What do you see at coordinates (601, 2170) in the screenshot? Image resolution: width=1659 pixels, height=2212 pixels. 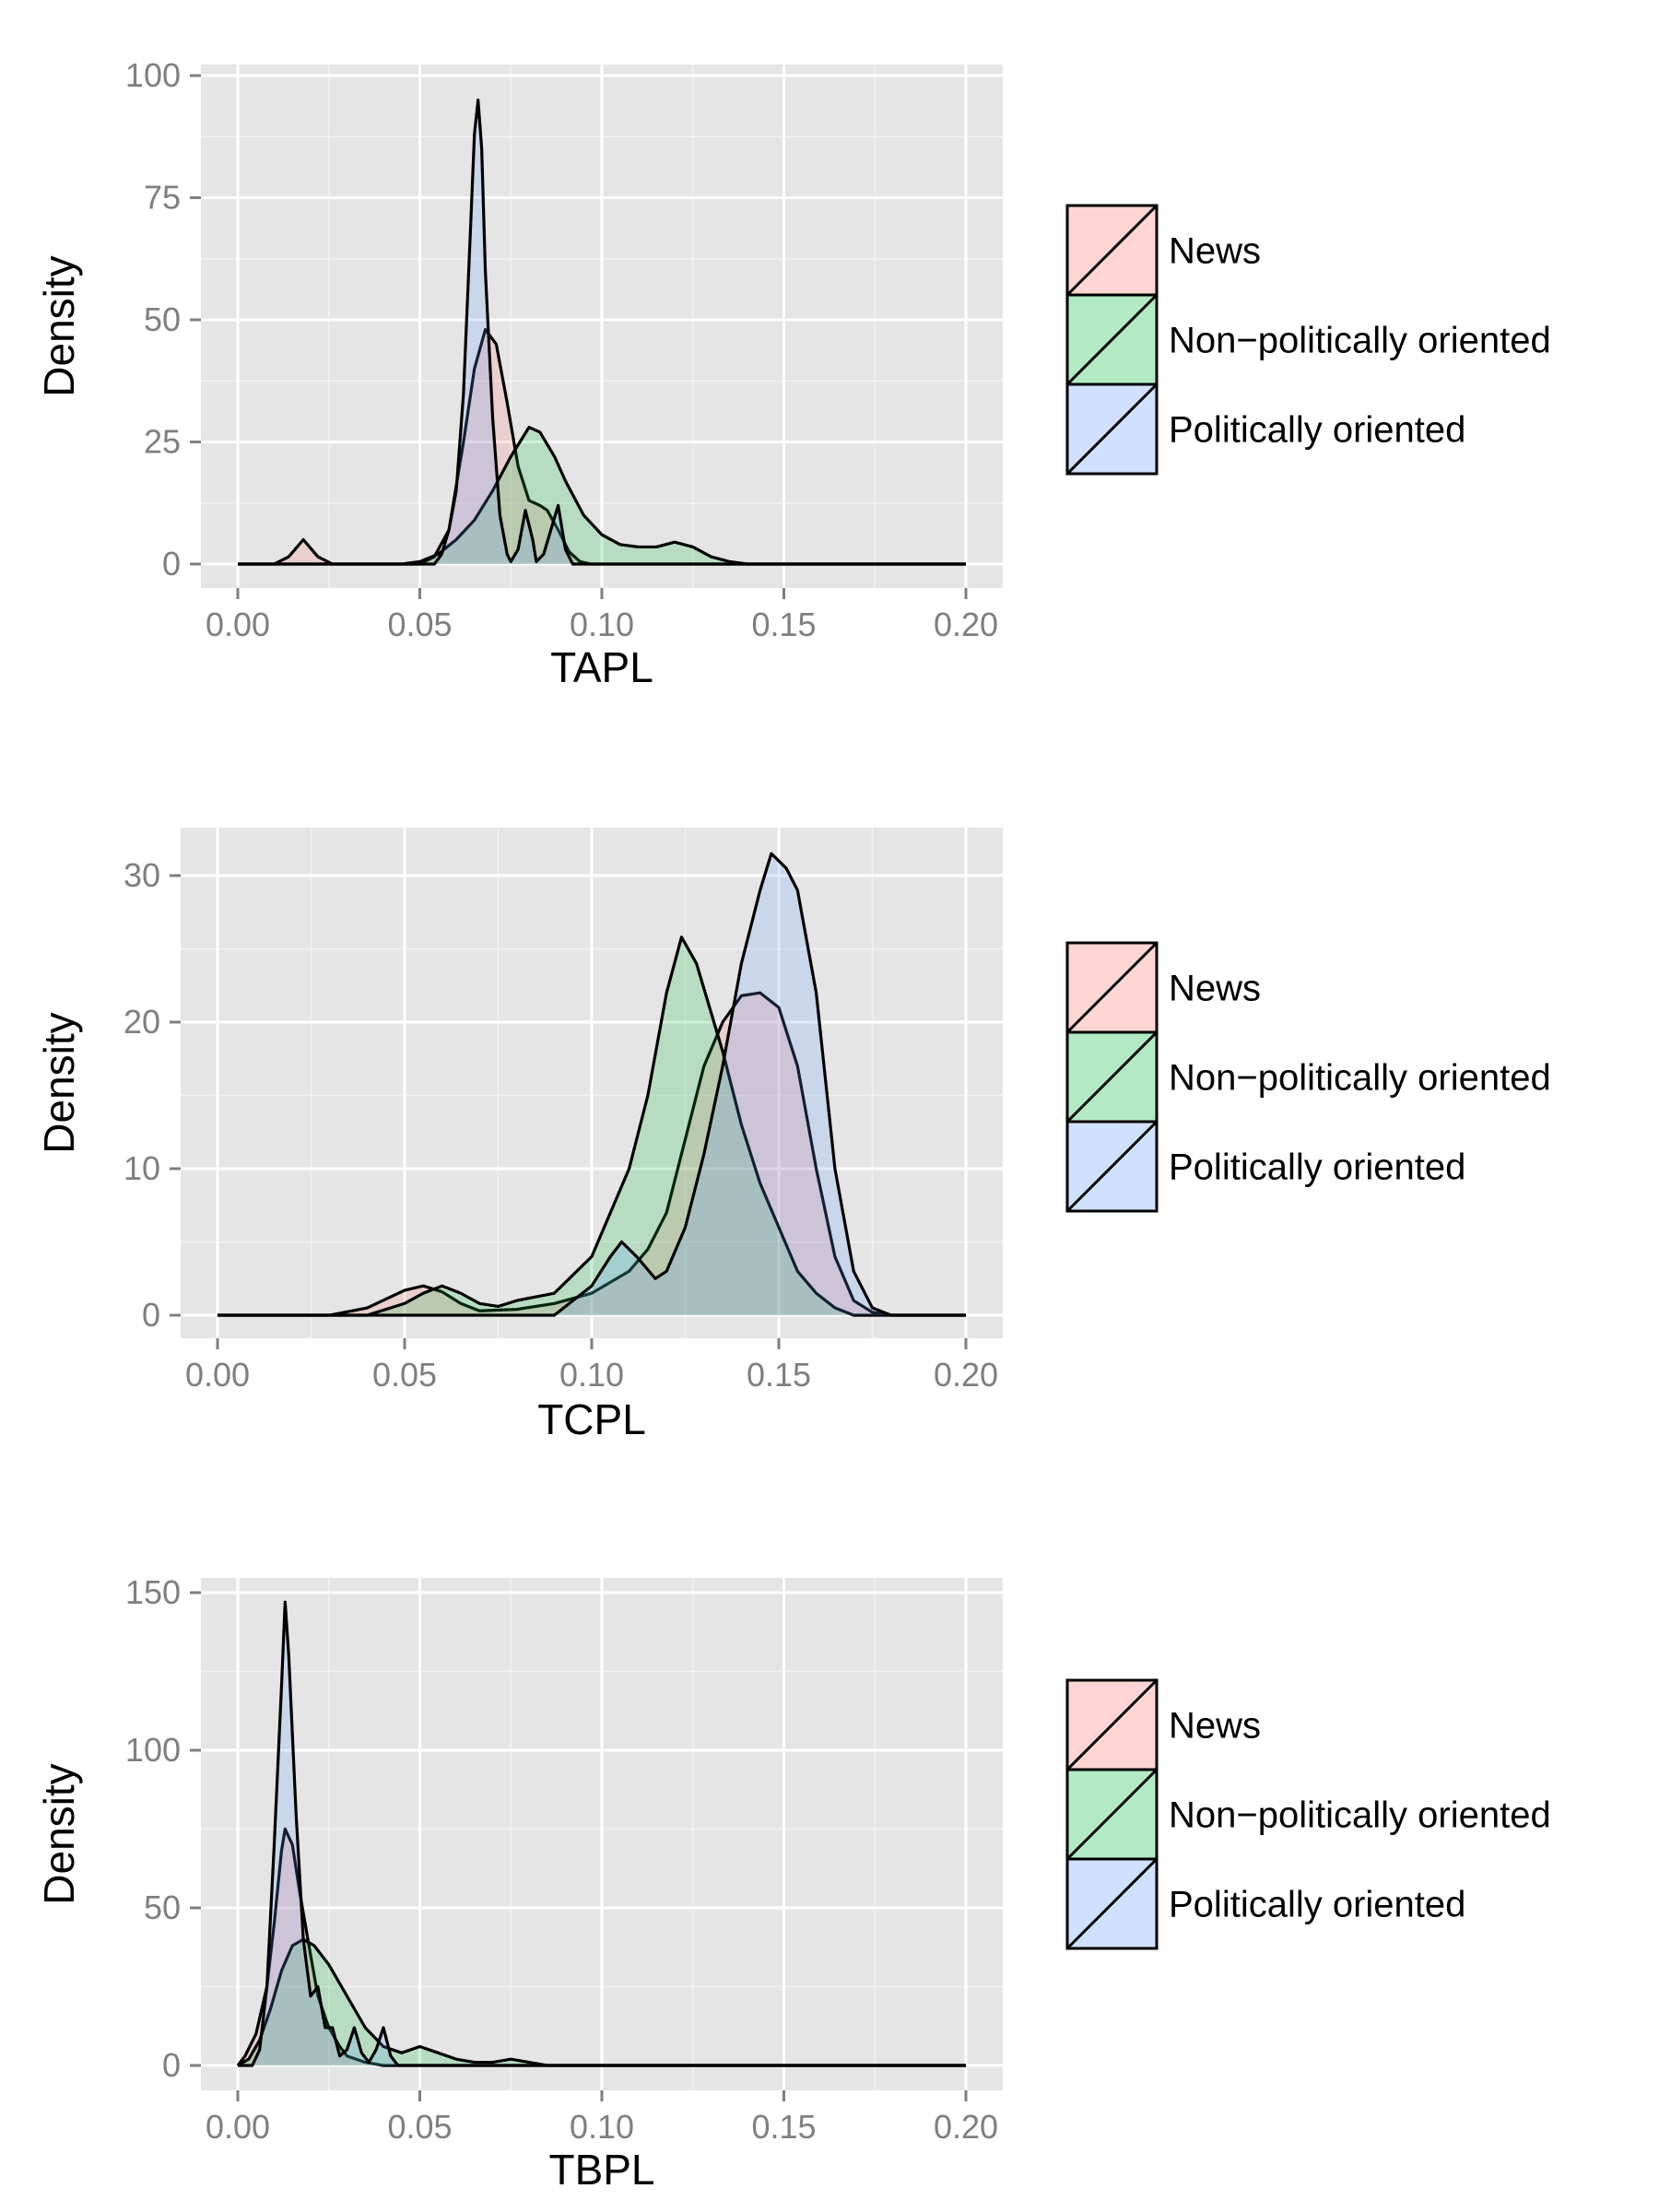 I see `x-axis-title: TBPL` at bounding box center [601, 2170].